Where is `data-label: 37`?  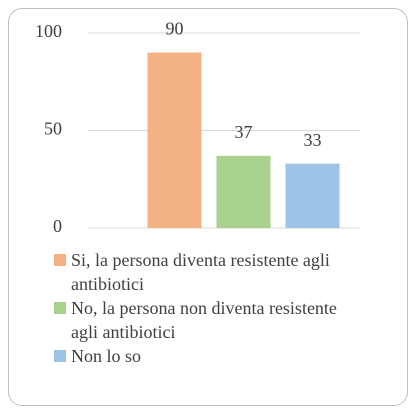 data-label: 37 is located at coordinates (244, 132).